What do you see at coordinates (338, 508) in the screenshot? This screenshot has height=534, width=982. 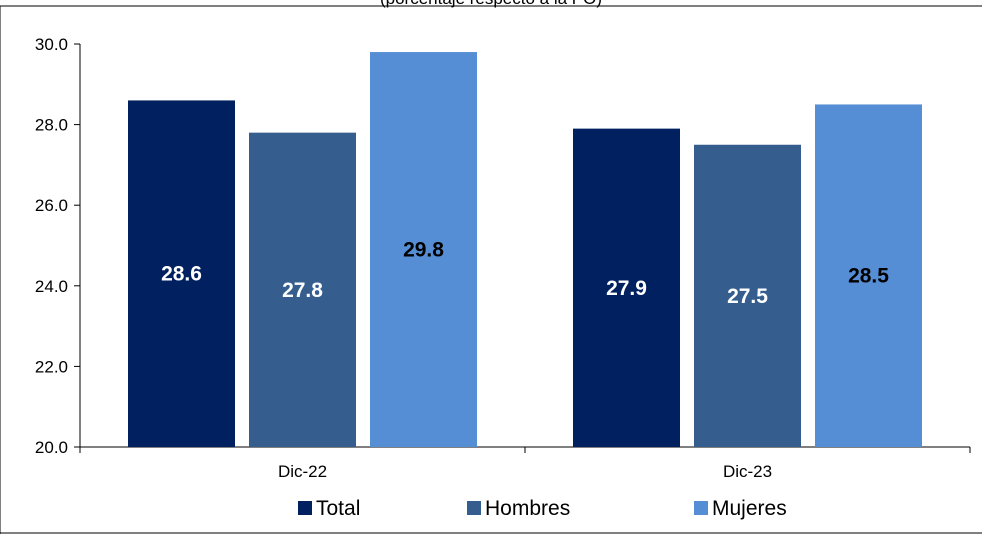 I see `legend-label: Total` at bounding box center [338, 508].